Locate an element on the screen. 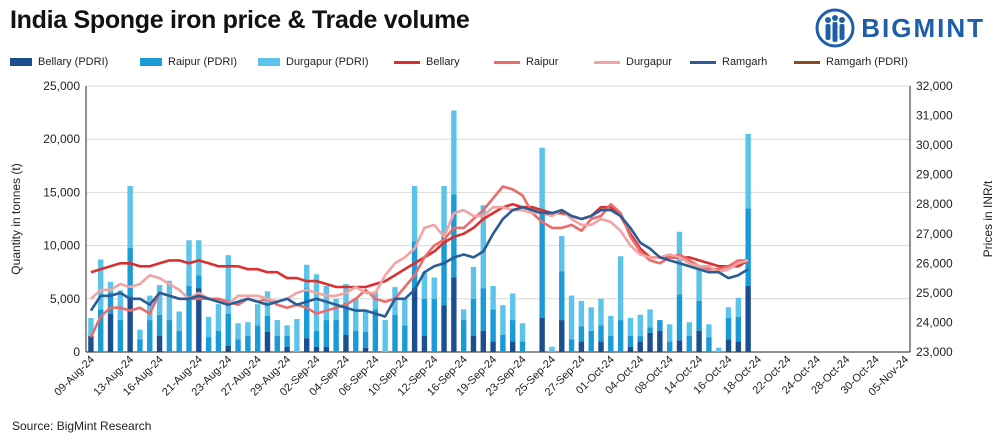  chart-title: India Sponge iron price & Trade volume is located at coordinates (240, 20).